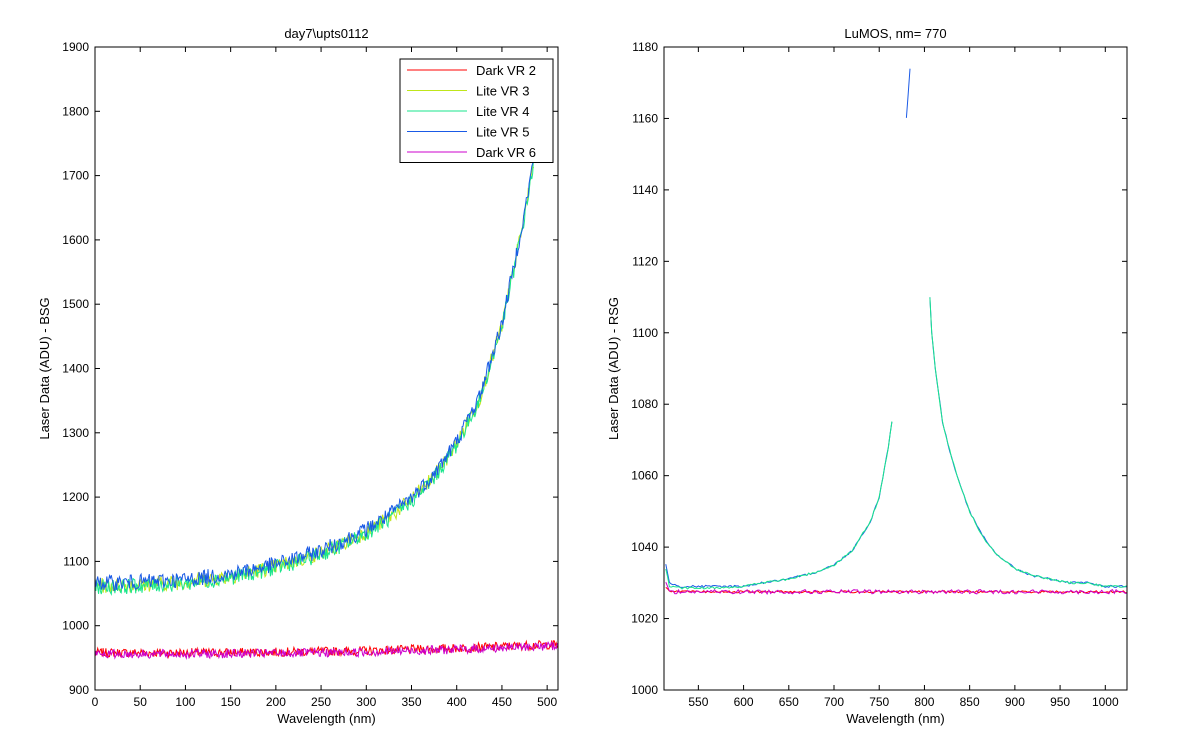 Image resolution: width=1200 pixels, height=750 pixels. I want to click on x-tick-label: 200, so click(276, 702).